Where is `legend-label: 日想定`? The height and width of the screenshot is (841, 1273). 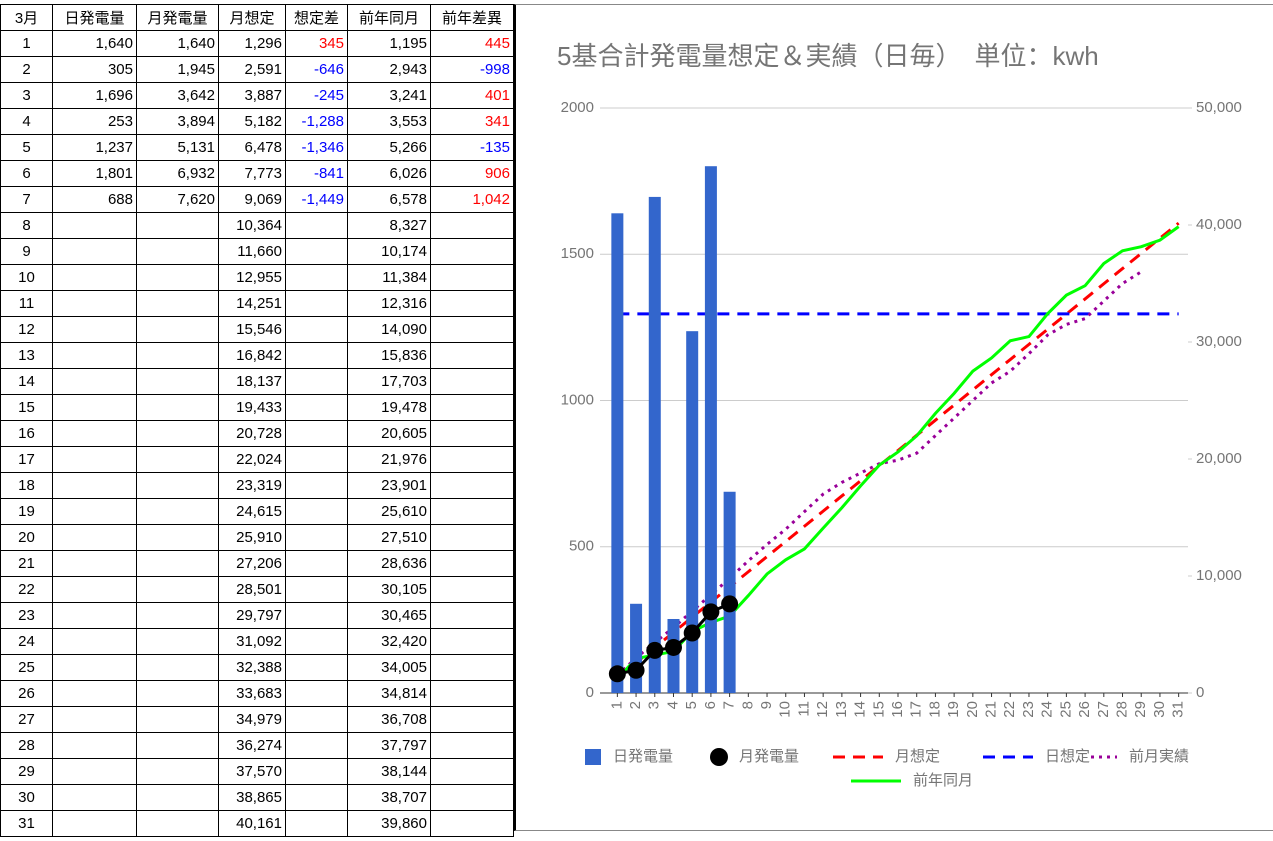
legend-label: 日想定 is located at coordinates (1067, 756).